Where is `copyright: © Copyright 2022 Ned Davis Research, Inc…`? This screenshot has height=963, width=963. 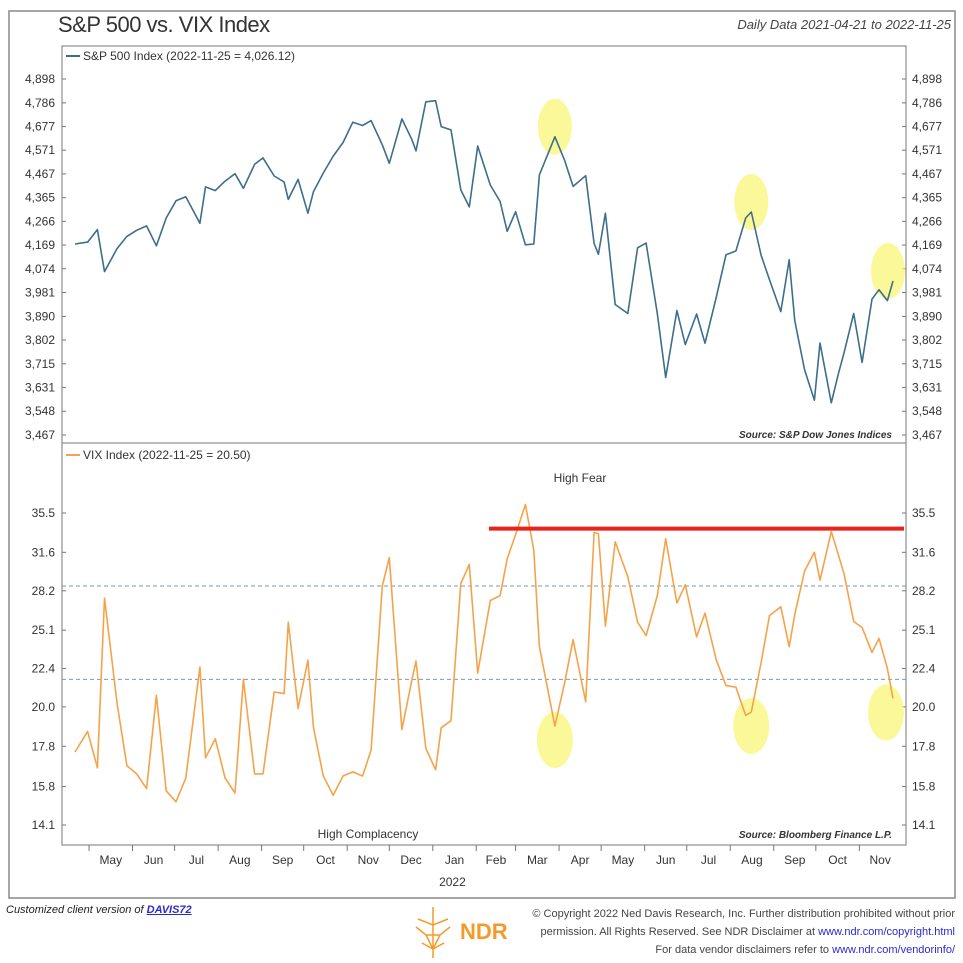 copyright: © Copyright 2022 Ned Davis Research, Inc… is located at coordinates (743, 932).